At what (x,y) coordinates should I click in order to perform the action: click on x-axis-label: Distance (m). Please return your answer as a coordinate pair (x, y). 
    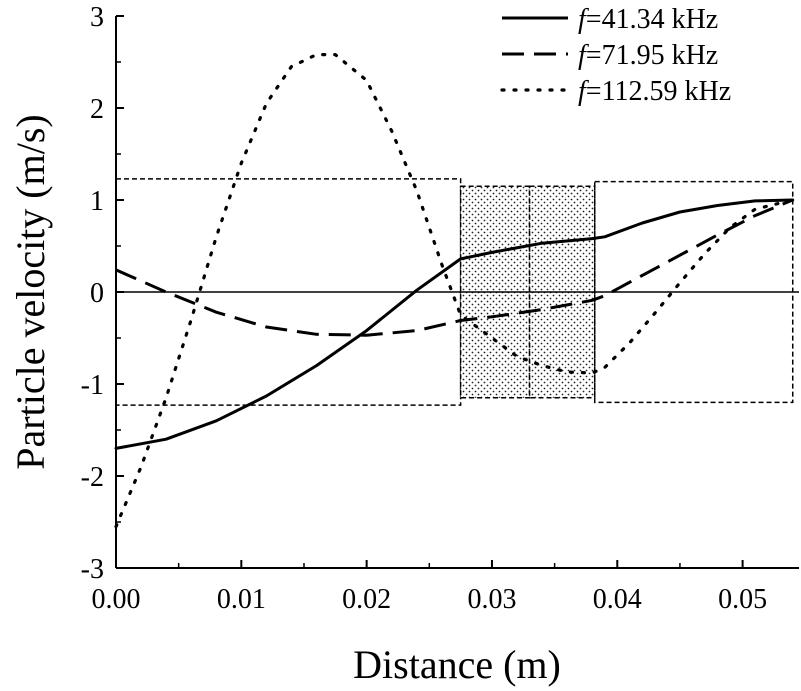
    Looking at the image, I should click on (457, 664).